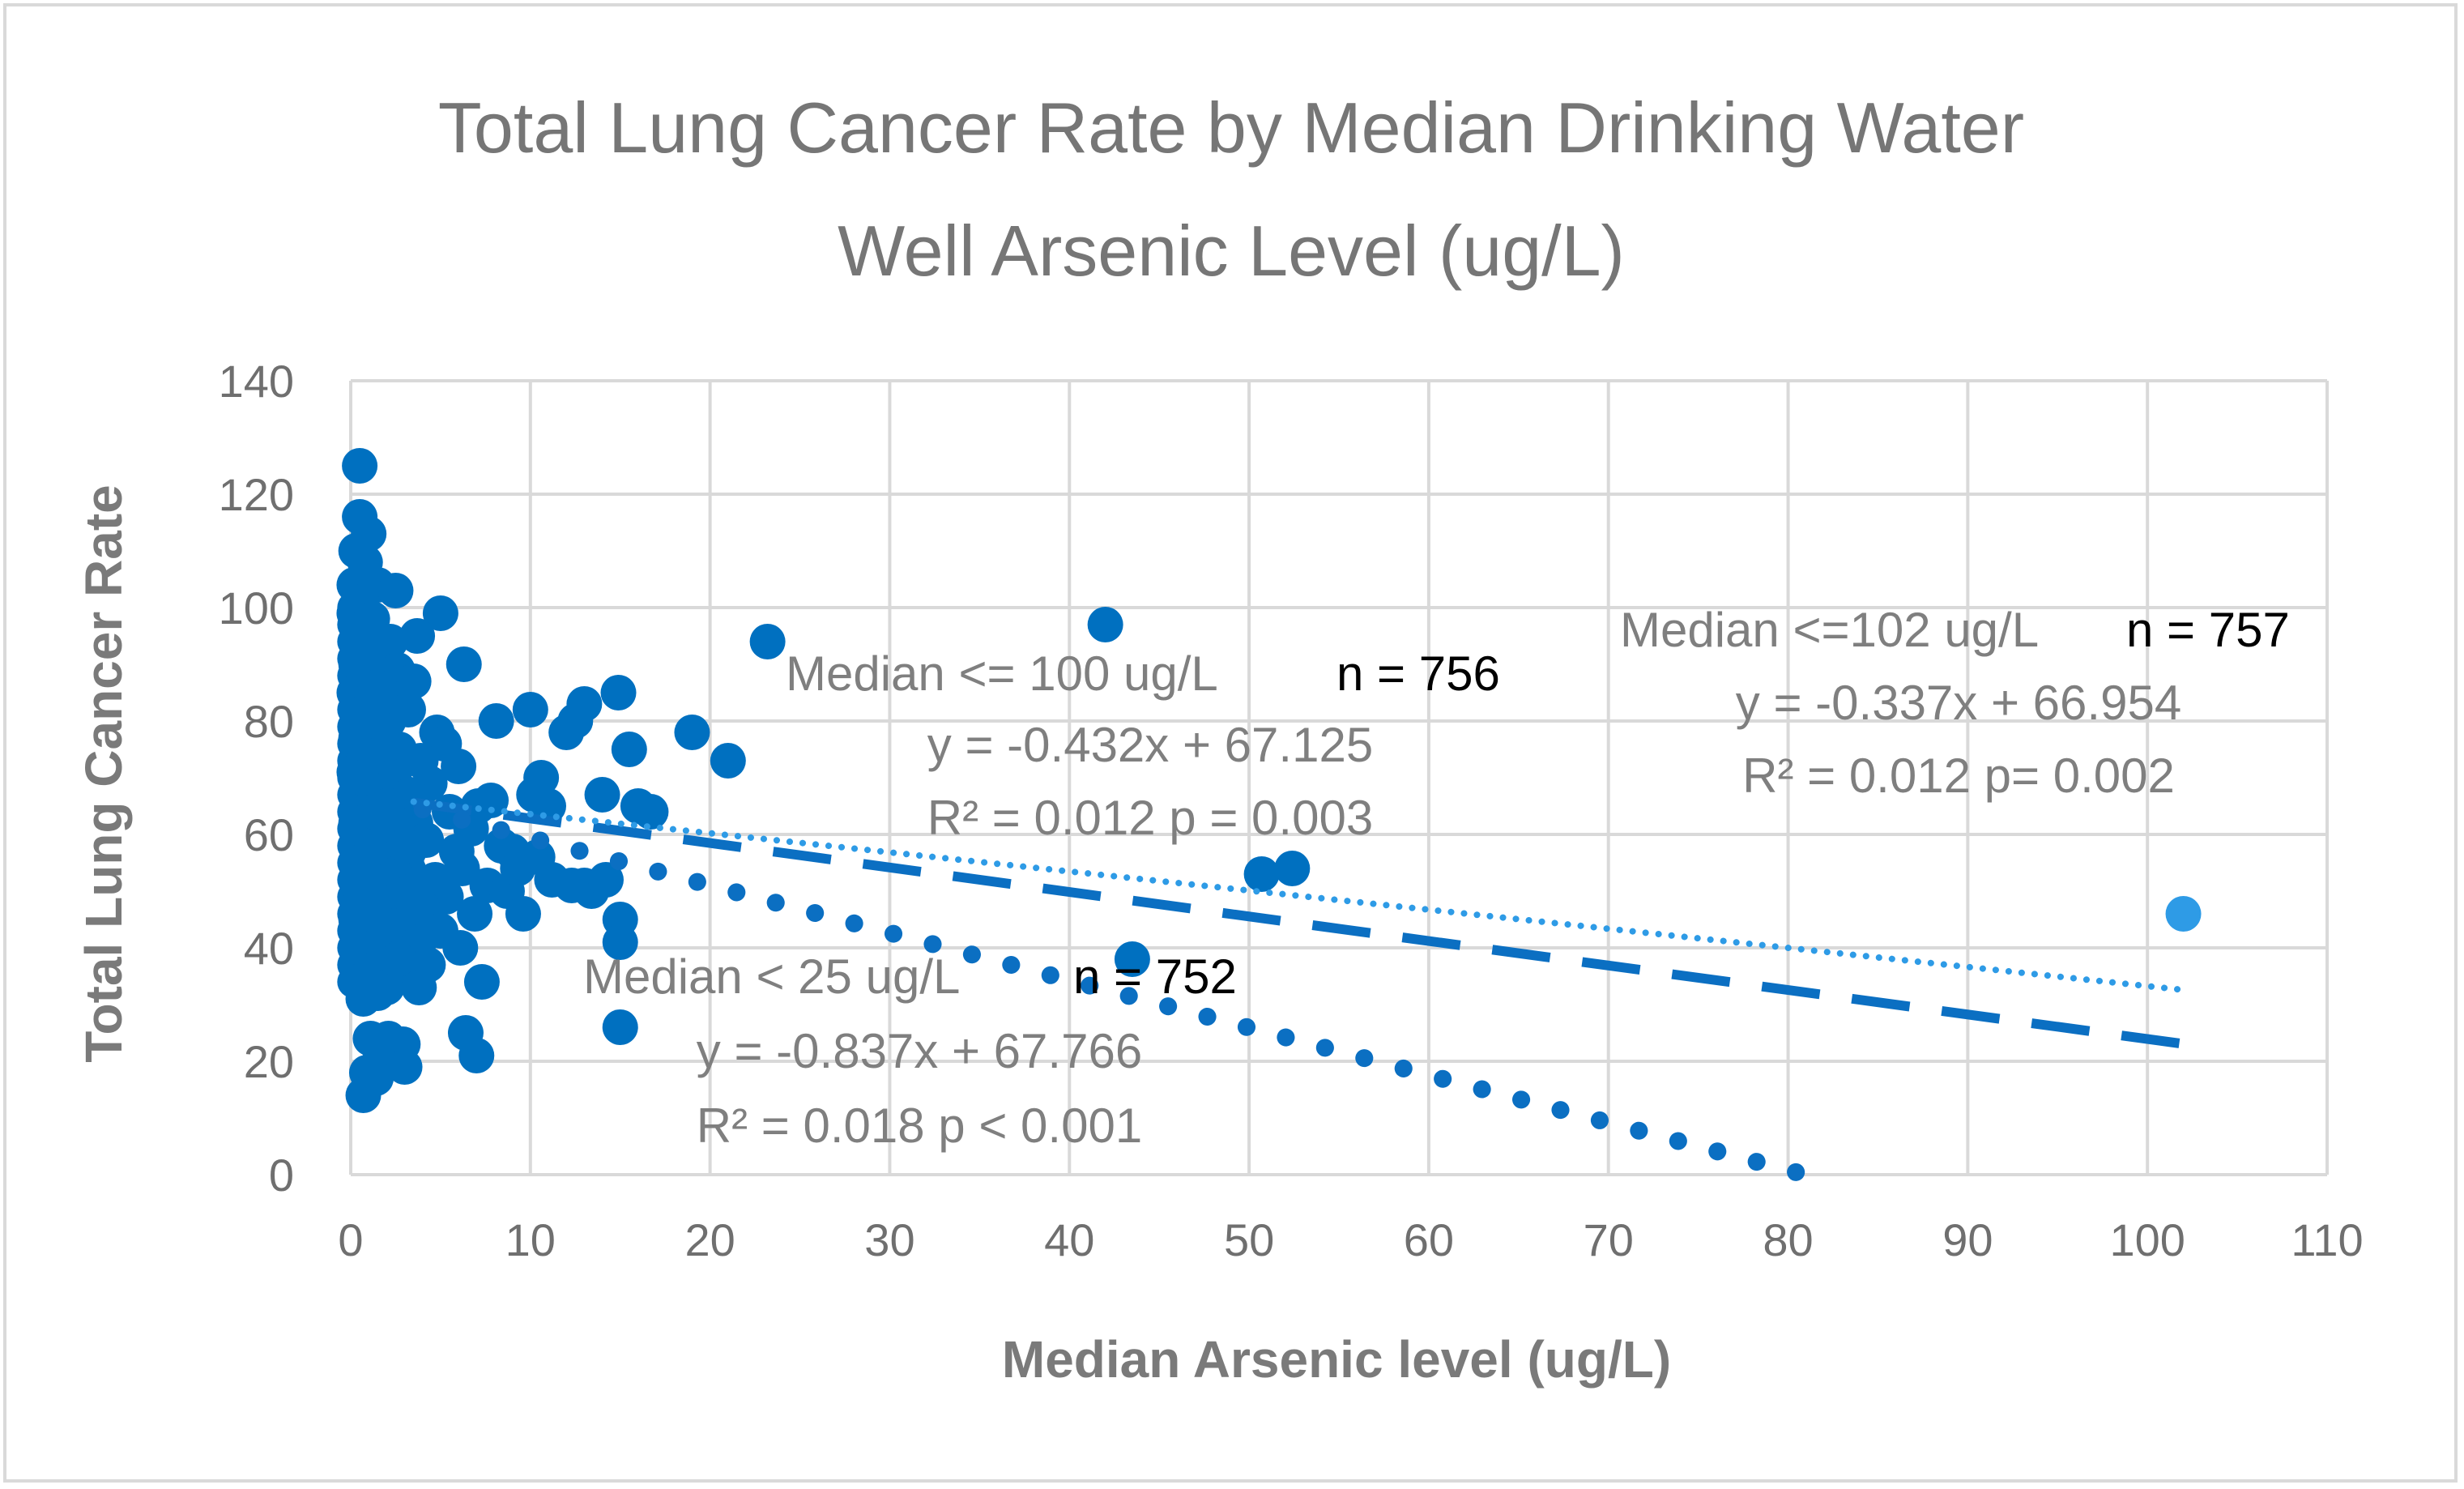 This screenshot has width=2464, height=1489. What do you see at coordinates (104, 773) in the screenshot?
I see `y-axis-title: Total Lung Cancer Rate` at bounding box center [104, 773].